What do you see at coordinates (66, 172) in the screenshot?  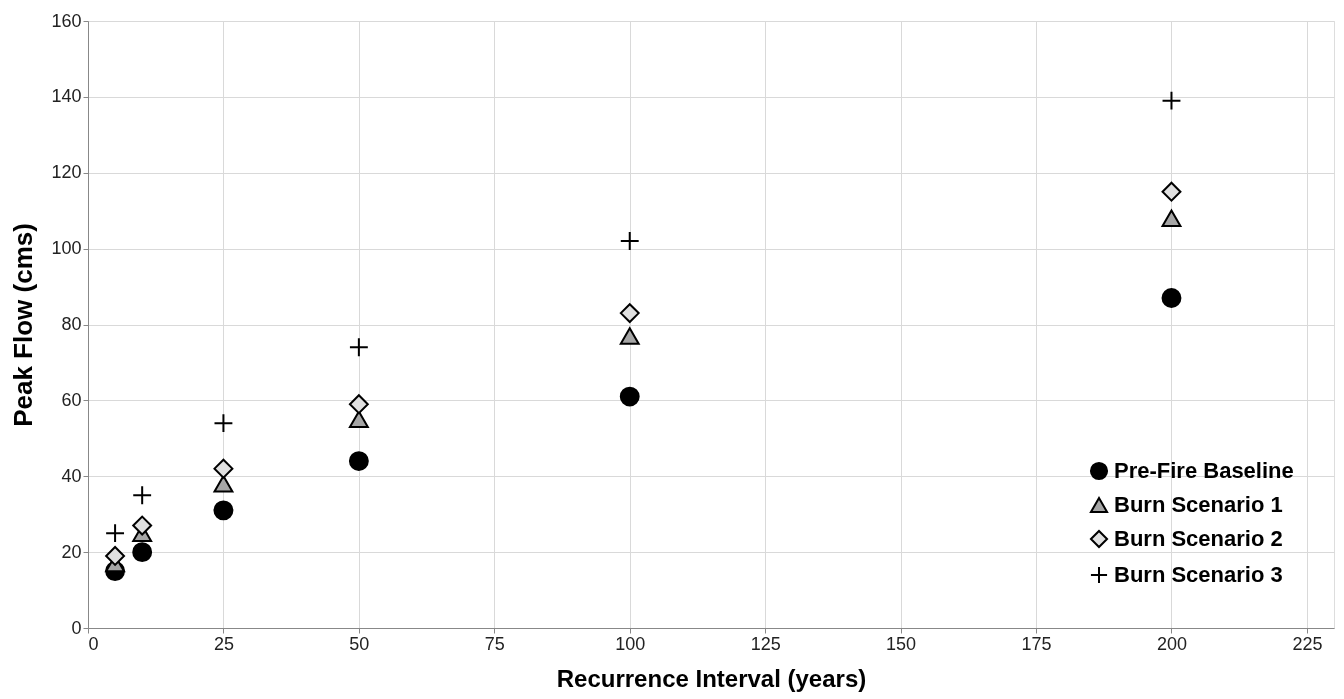 I see `y-tick-label: 120` at bounding box center [66, 172].